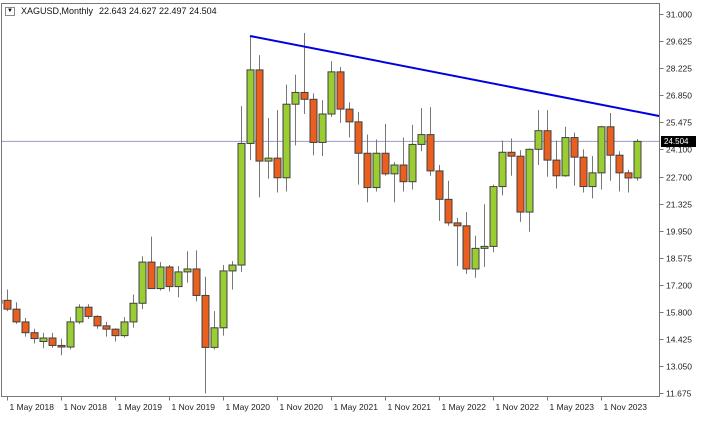  What do you see at coordinates (679, 150) in the screenshot?
I see `y-axis-label: 24.100` at bounding box center [679, 150].